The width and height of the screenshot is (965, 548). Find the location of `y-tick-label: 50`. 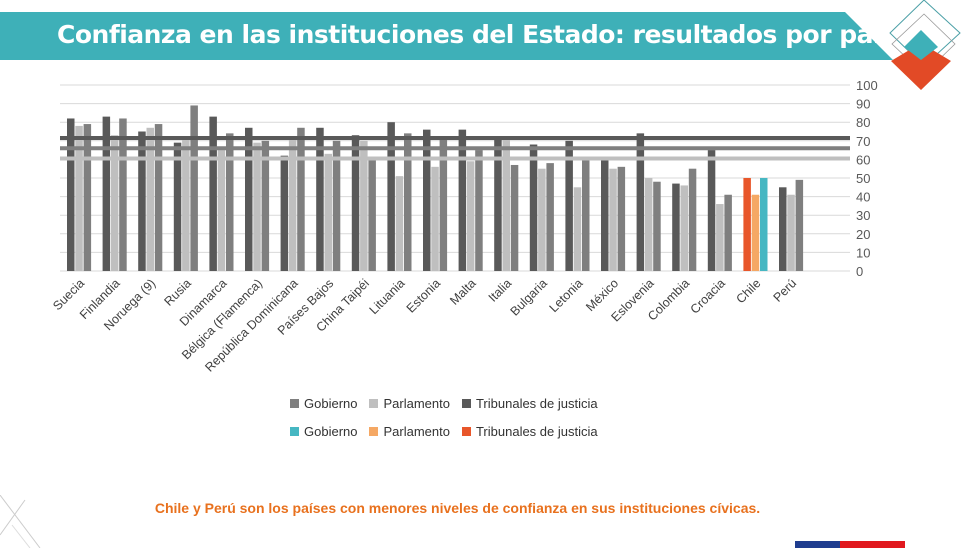

y-tick-label: 50 is located at coordinates (863, 178).